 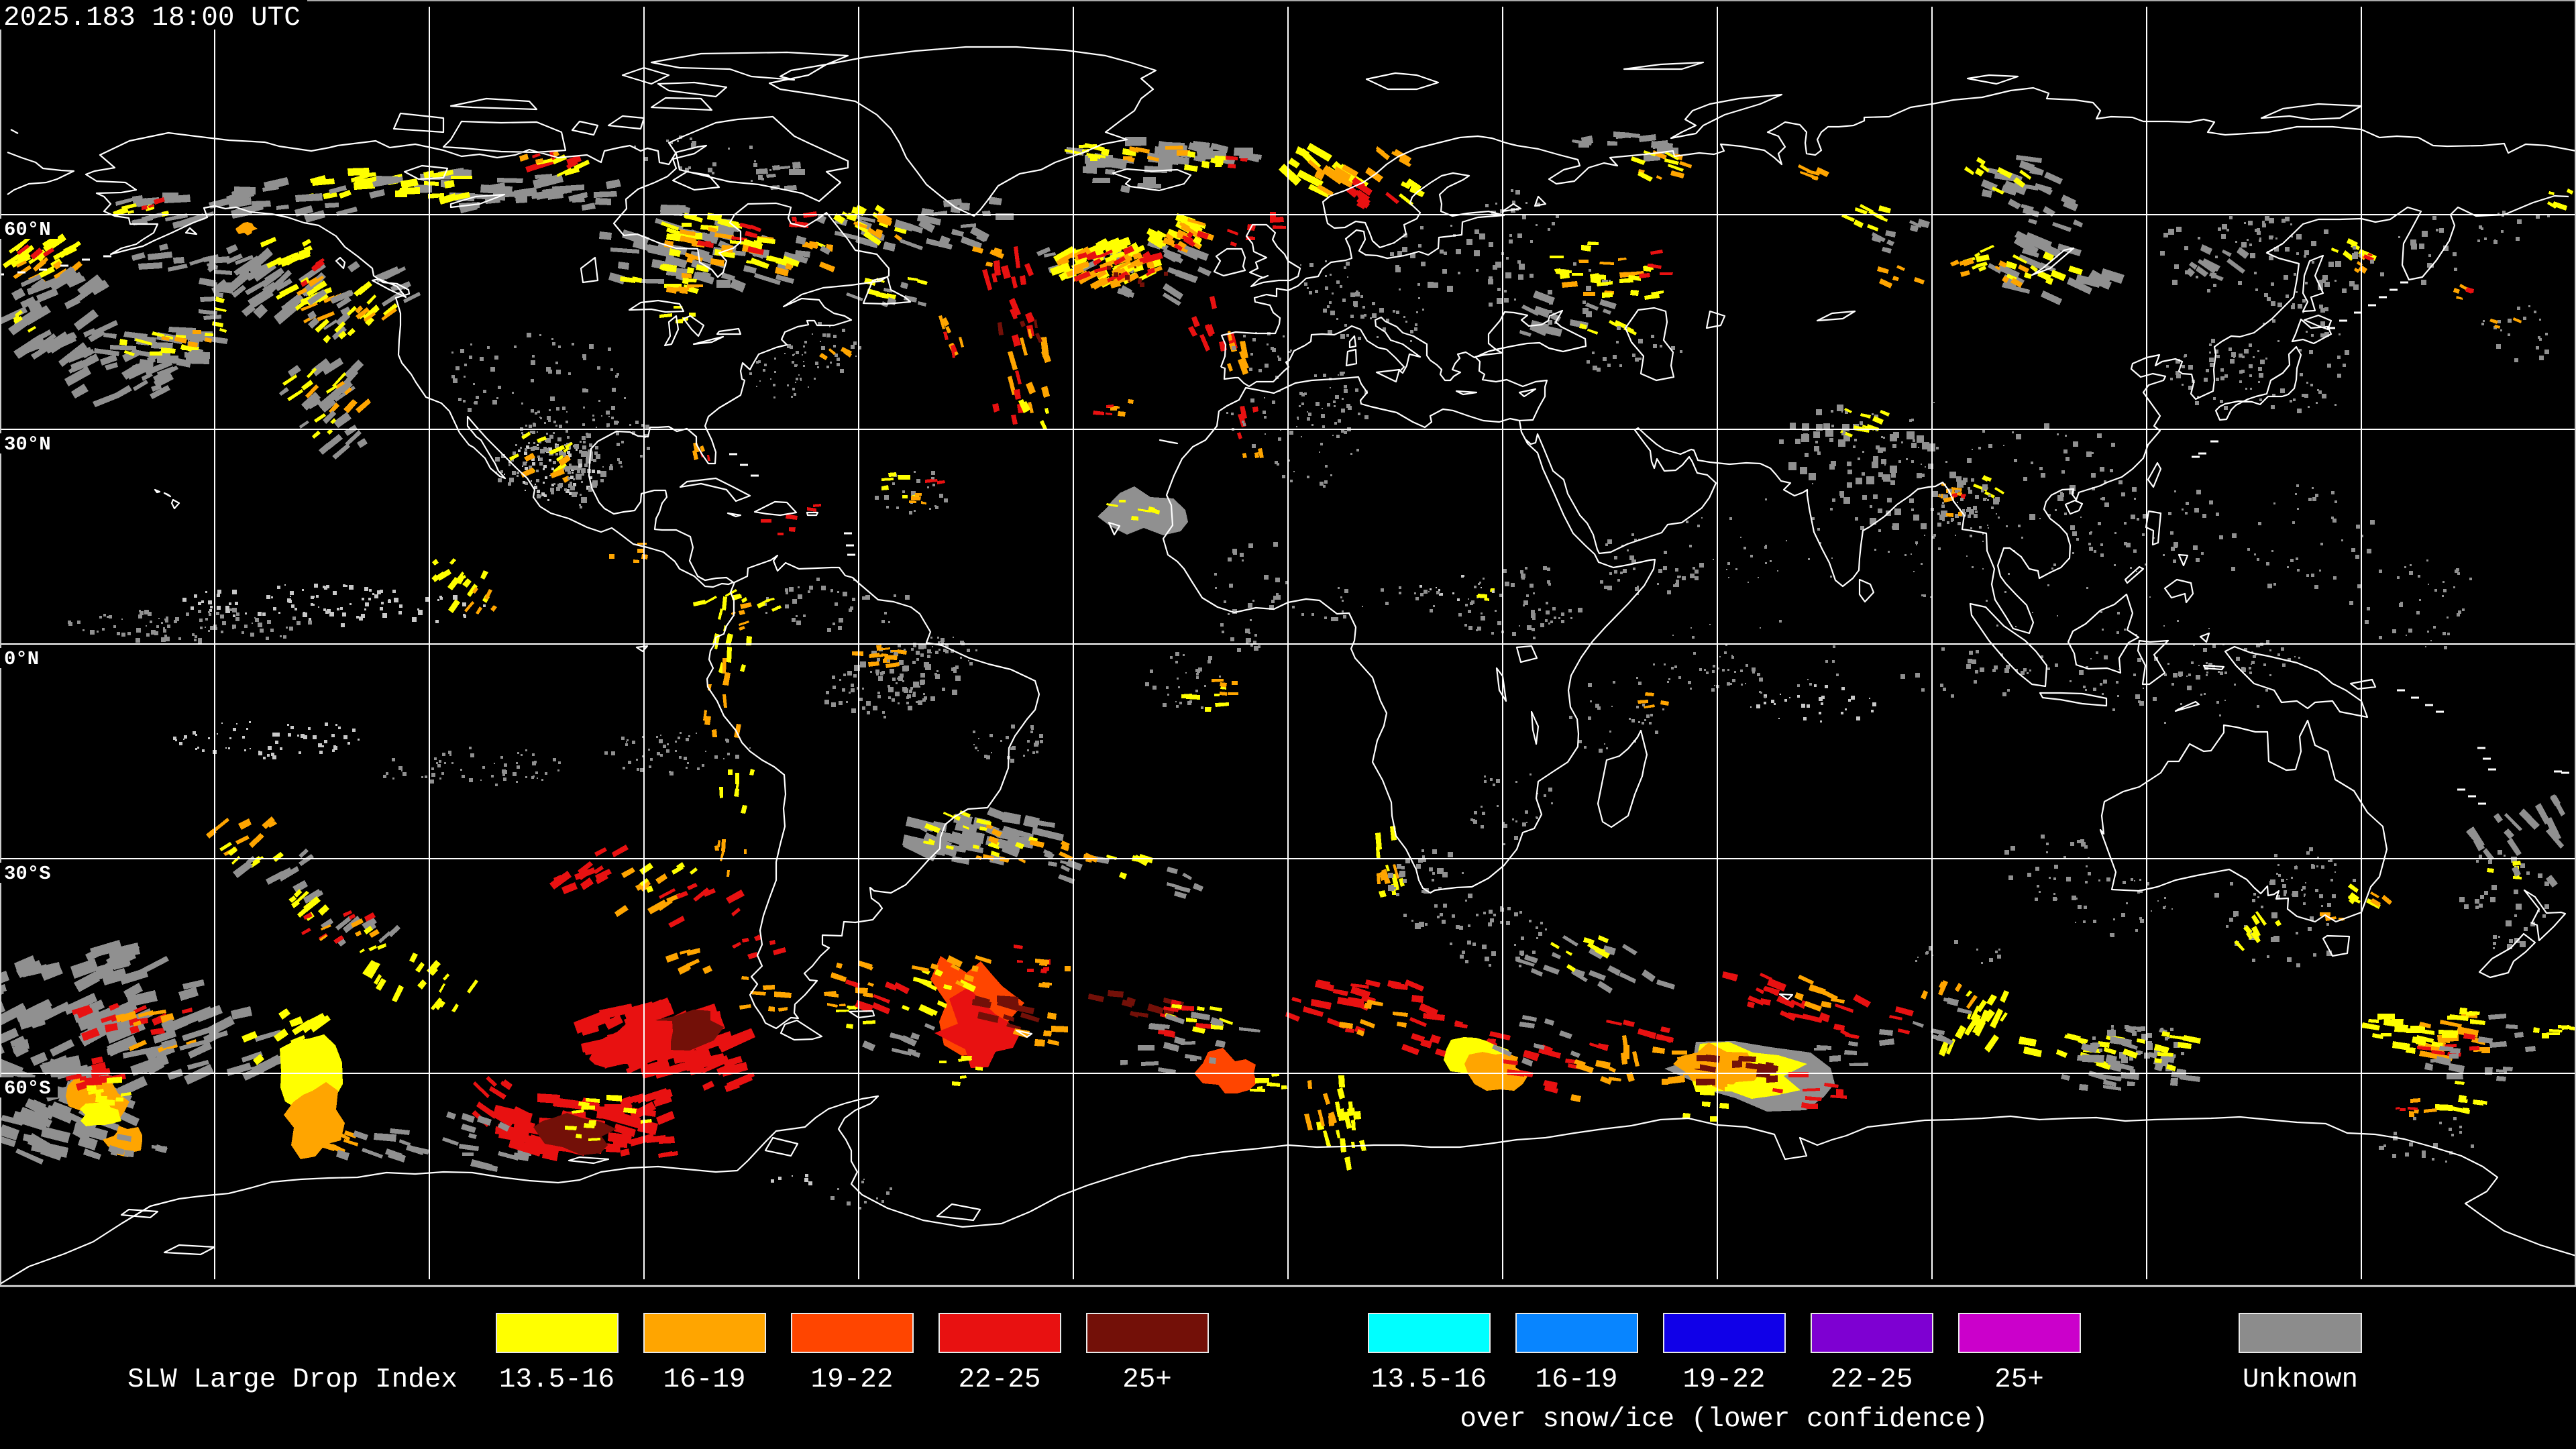 What do you see at coordinates (21, 659) in the screenshot?
I see `svg-text: 0°N` at bounding box center [21, 659].